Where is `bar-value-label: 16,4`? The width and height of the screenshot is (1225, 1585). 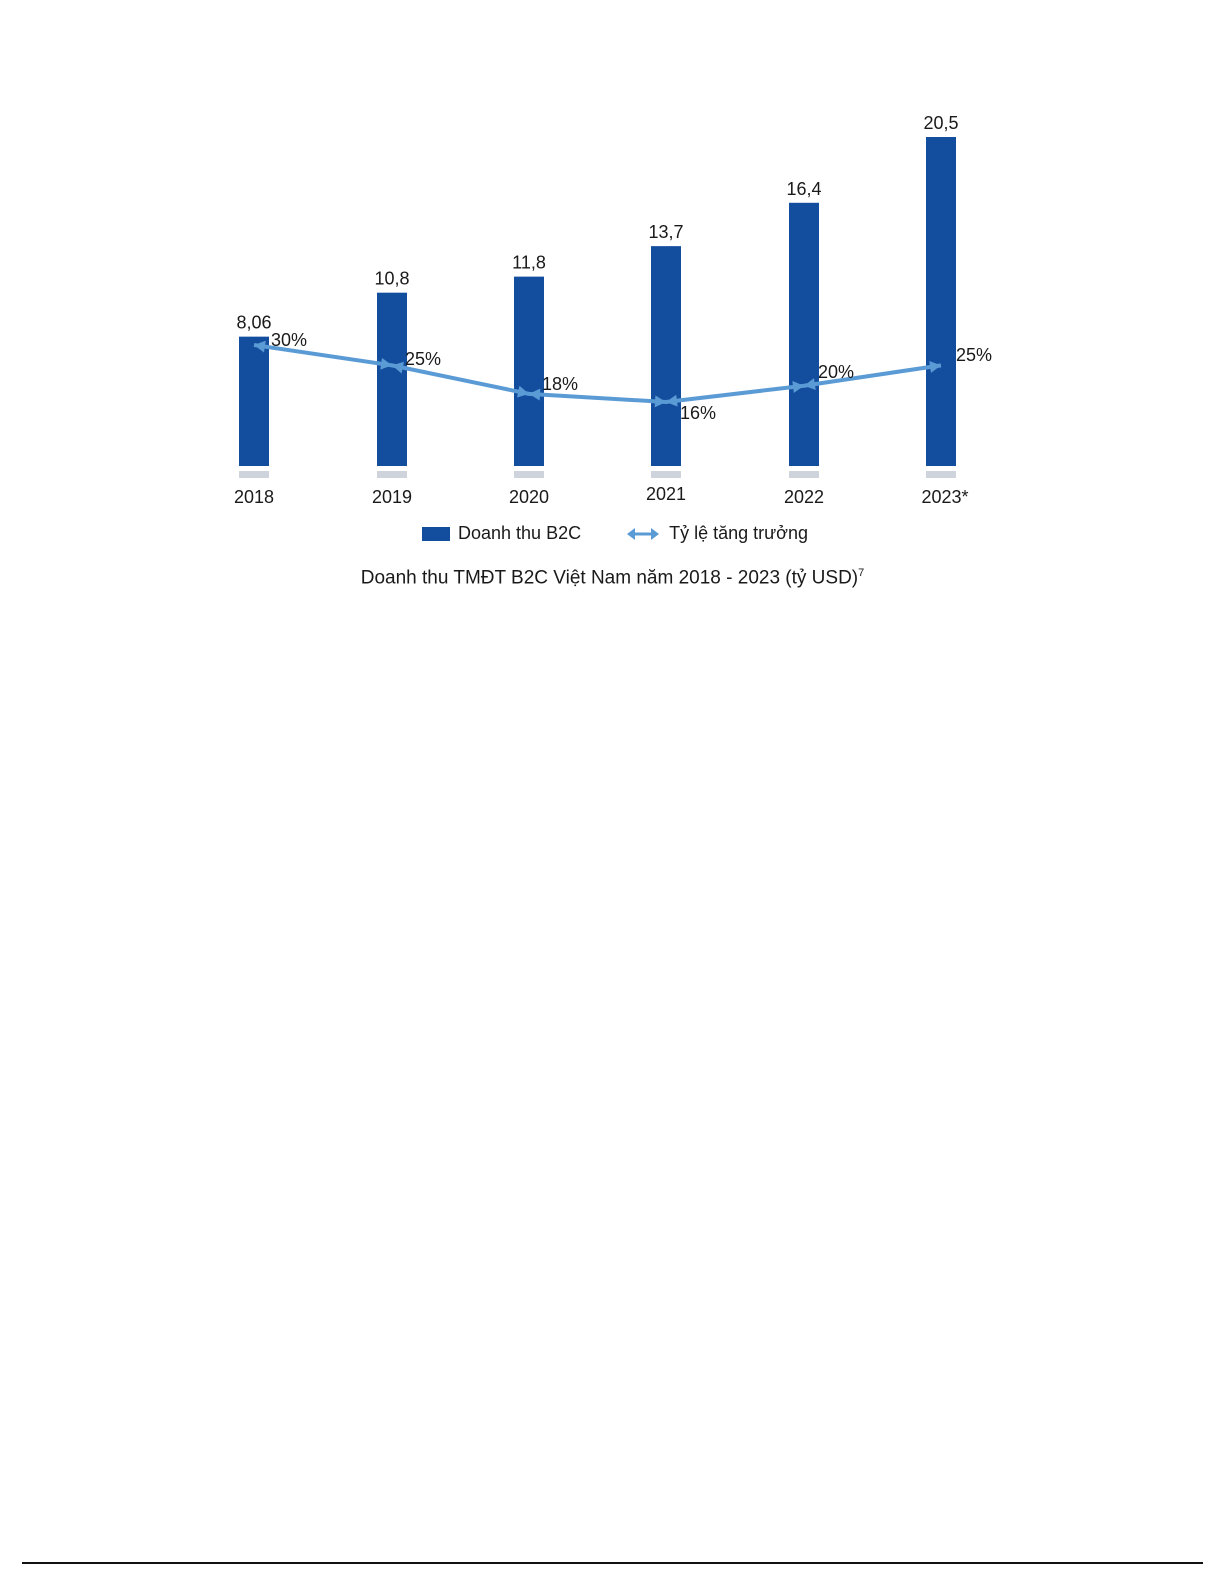
bar-value-label: 16,4 is located at coordinates (803, 189).